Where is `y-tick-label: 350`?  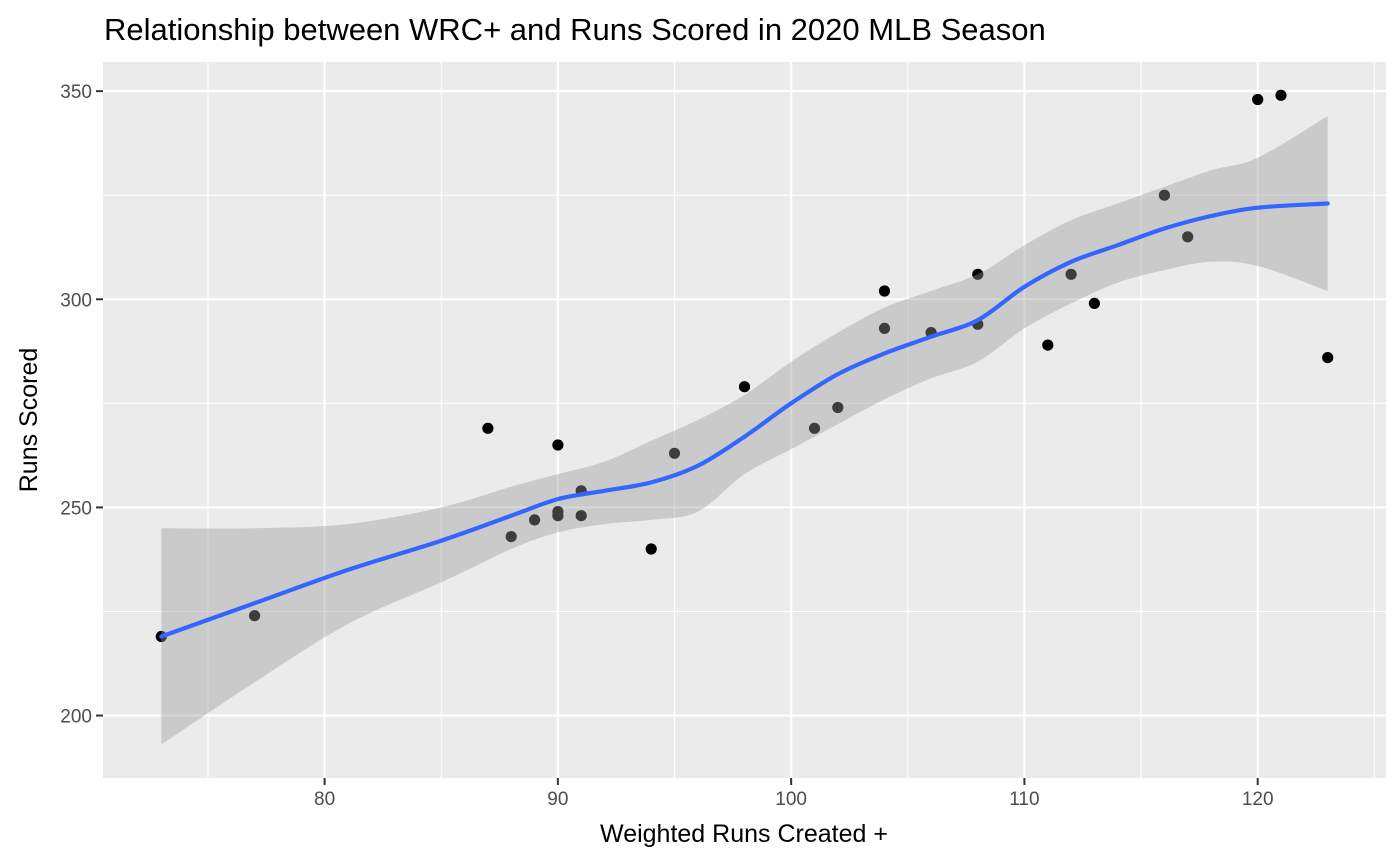
y-tick-label: 350 is located at coordinates (76, 92).